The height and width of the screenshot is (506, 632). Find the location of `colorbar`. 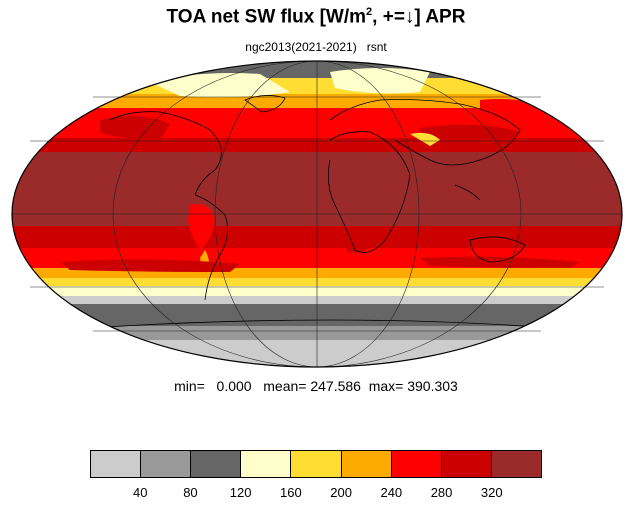

colorbar is located at coordinates (316, 464).